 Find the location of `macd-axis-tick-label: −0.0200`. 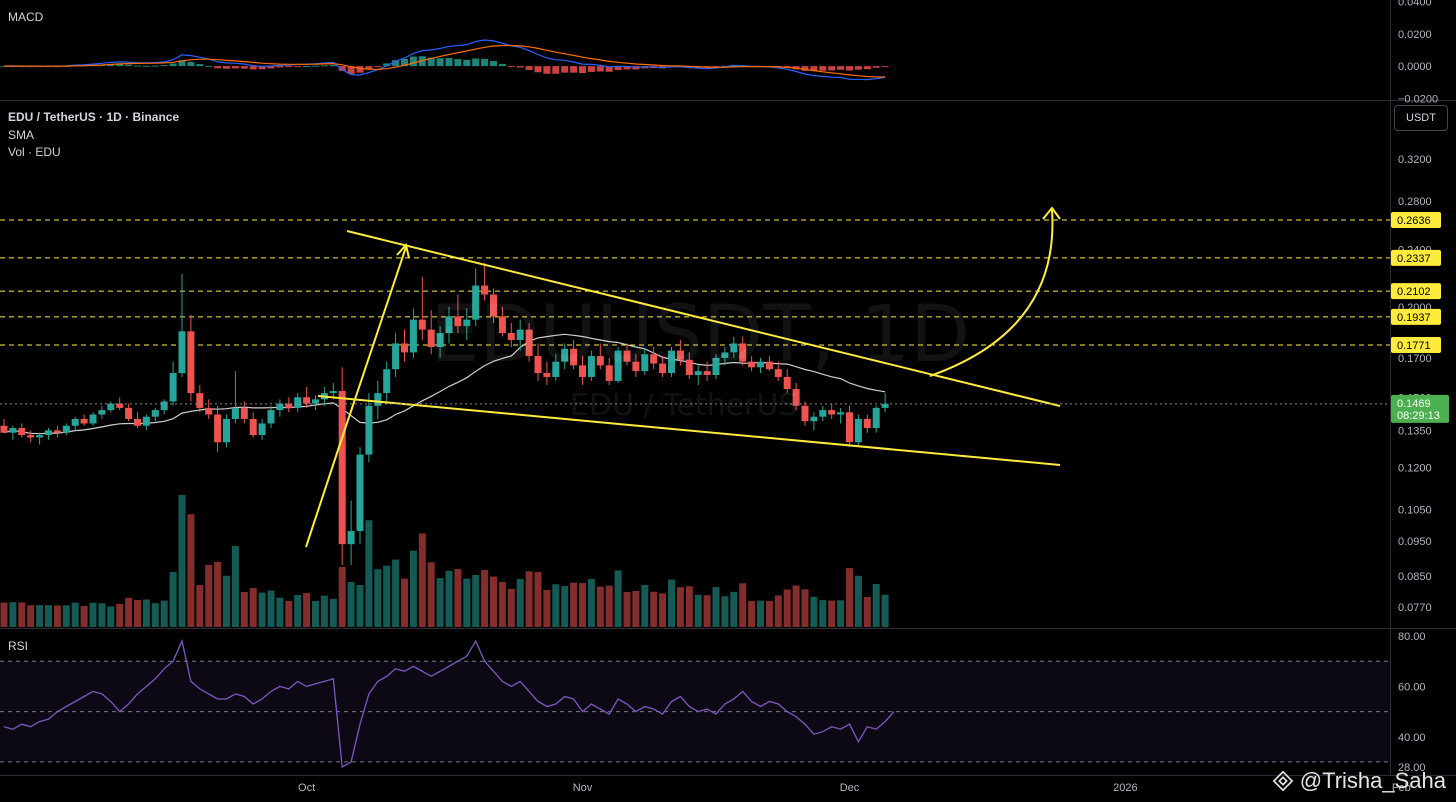

macd-axis-tick-label: −0.0200 is located at coordinates (1418, 99).